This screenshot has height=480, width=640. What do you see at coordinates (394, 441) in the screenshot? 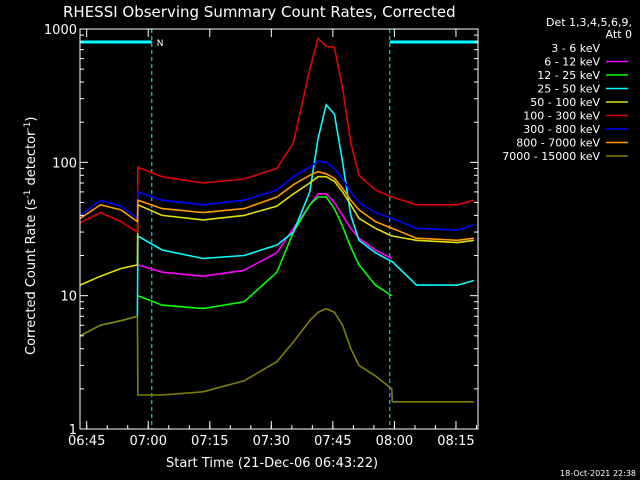
I see `x-tick-label-5: 08:00` at bounding box center [394, 441].